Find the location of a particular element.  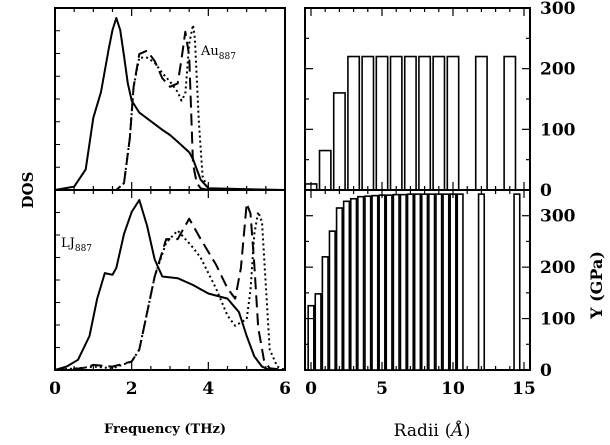

dos-lj-series-dotted is located at coordinates (170, 290).